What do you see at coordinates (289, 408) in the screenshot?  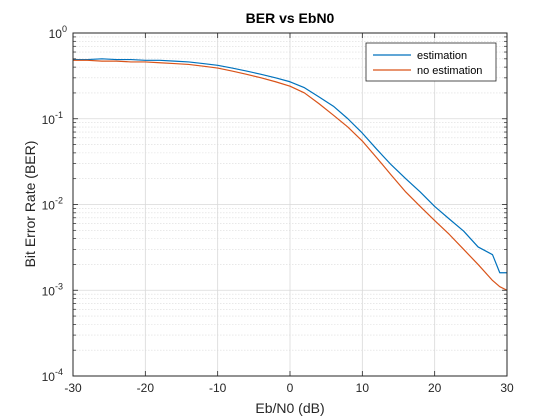 I see `x-axis-title: Eb/N0 (dB)` at bounding box center [289, 408].